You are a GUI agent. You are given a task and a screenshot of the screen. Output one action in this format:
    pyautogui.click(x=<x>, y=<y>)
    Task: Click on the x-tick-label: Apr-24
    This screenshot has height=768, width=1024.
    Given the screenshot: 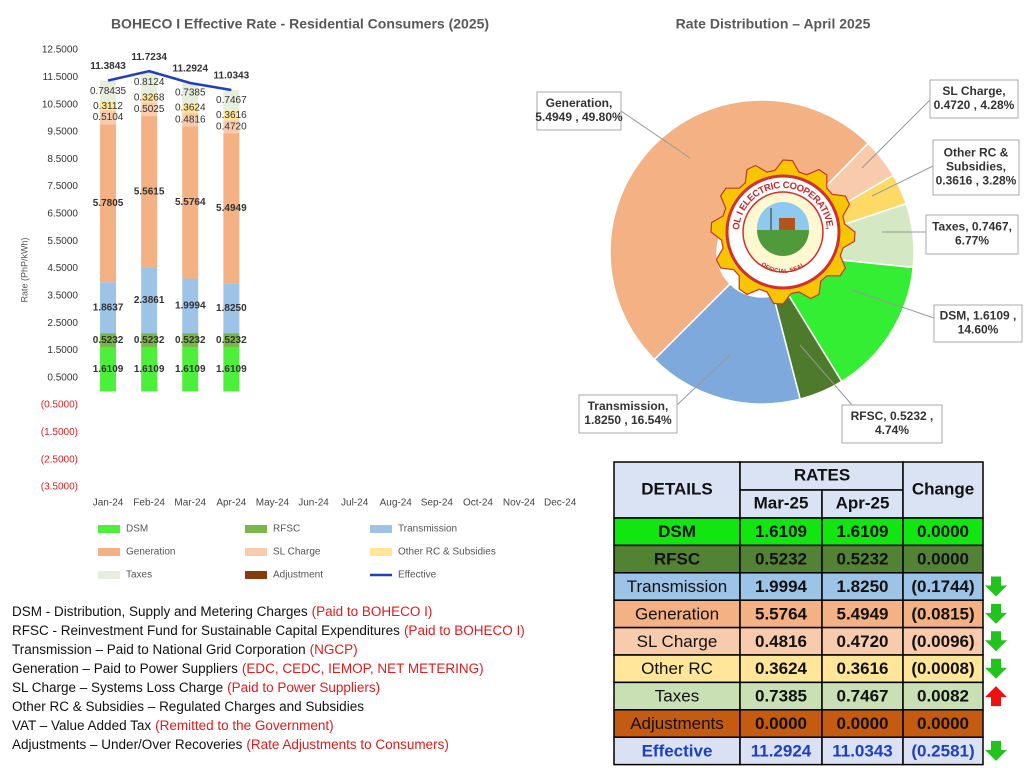 What is the action you would take?
    pyautogui.click(x=231, y=503)
    